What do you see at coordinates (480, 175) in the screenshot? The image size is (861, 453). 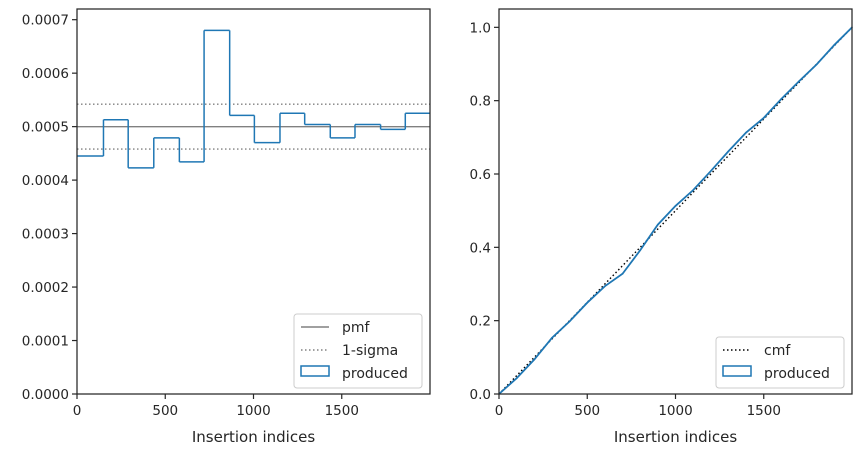 I see `y-tick-label: 0.6` at bounding box center [480, 175].